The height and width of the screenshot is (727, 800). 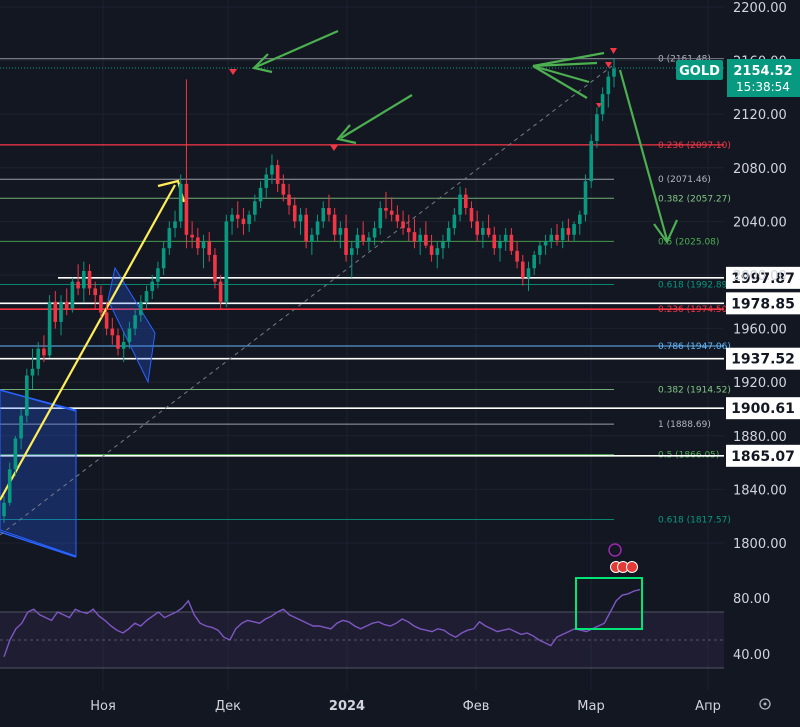 What do you see at coordinates (694, 286) in the screenshot?
I see `fib-level-label: 0.618 (1992.89)` at bounding box center [694, 286].